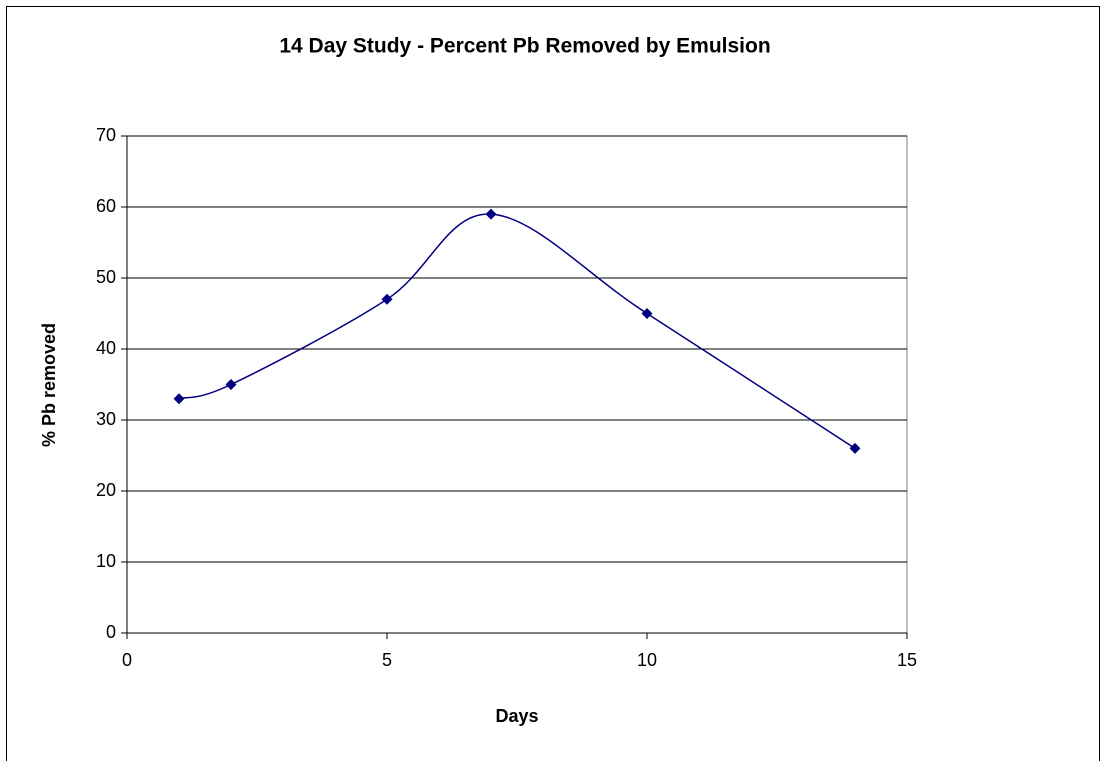  Describe the element at coordinates (106, 206) in the screenshot. I see `y-tick-label: 60` at that location.